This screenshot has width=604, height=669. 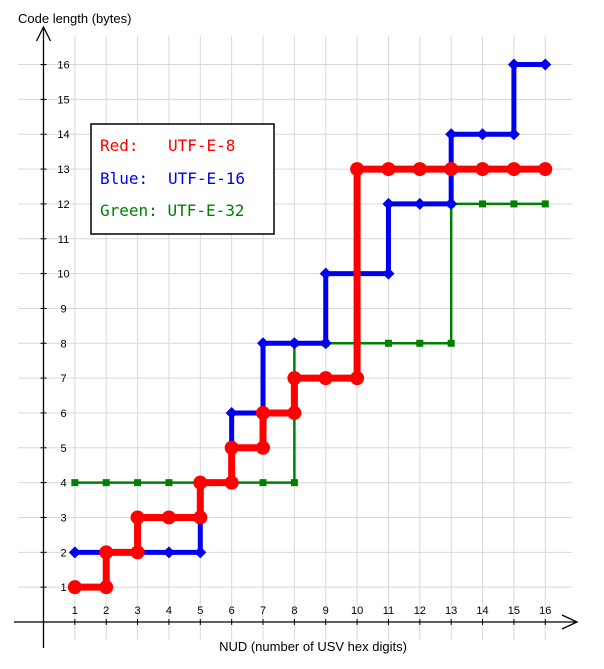 I want to click on x-tick-label: 2, so click(x=106, y=611).